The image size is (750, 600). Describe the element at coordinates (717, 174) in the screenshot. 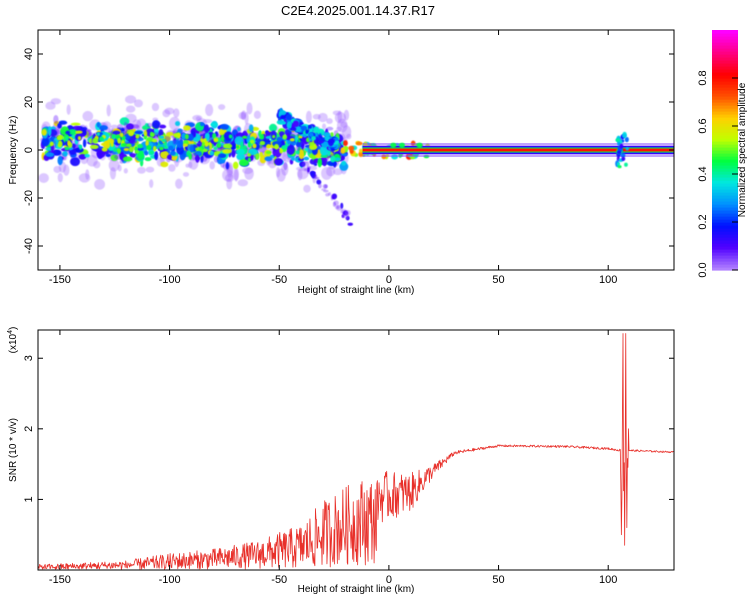

I see `colorbar-ticks: 0.0 0.2 0.4 0.6 0.8` at that location.